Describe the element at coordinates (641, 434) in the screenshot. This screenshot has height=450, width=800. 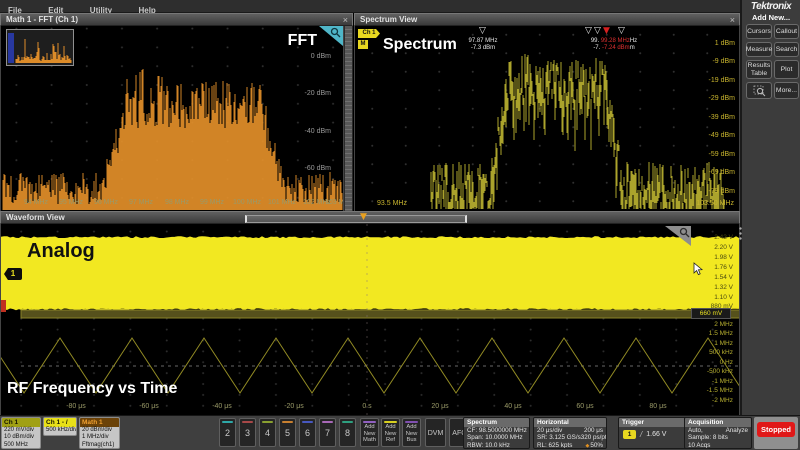
I see `rising-edge-icon: /` at that location.